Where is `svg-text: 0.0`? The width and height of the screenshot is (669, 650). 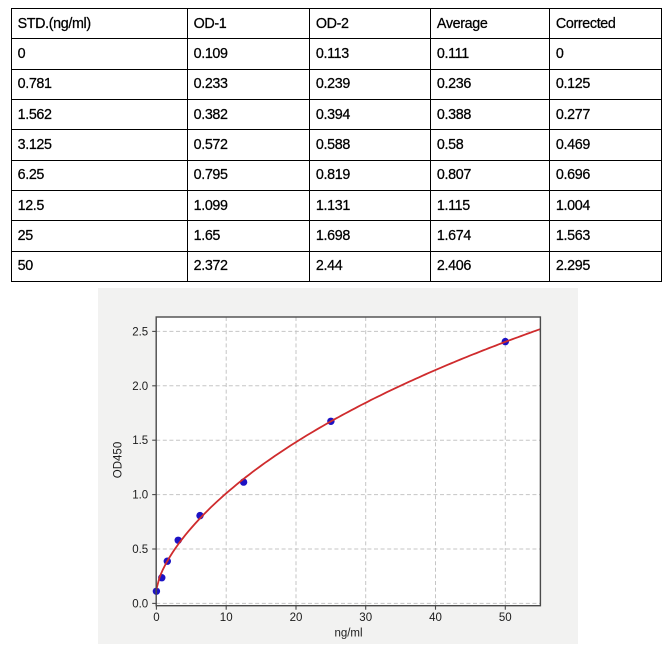 svg-text: 0.0 is located at coordinates (140, 604).